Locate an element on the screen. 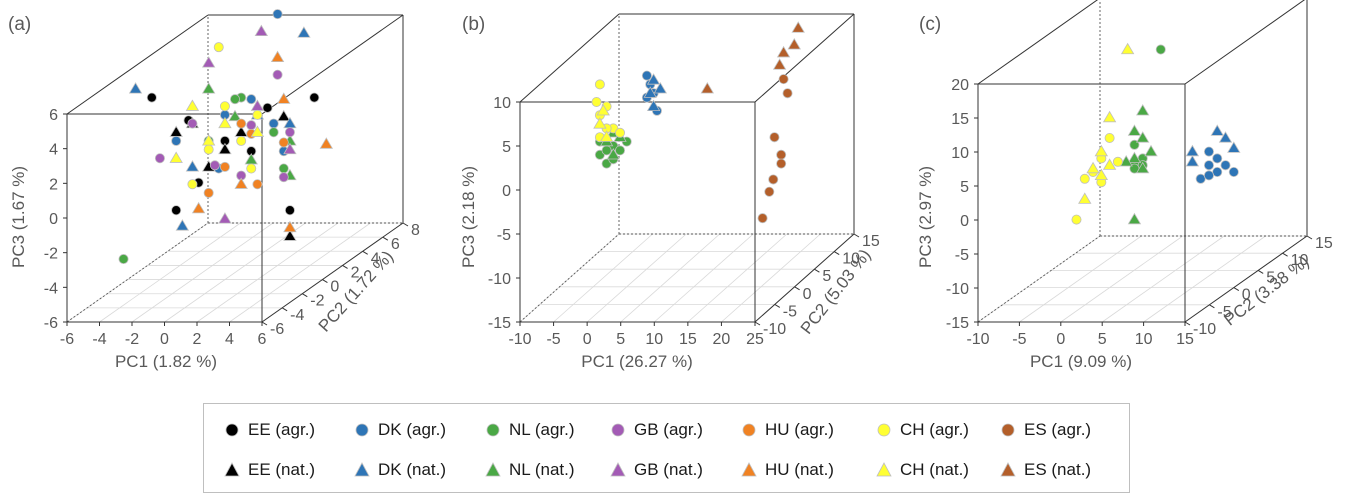  z-axis-title: PC3 (2.97 %) is located at coordinates (925, 217).